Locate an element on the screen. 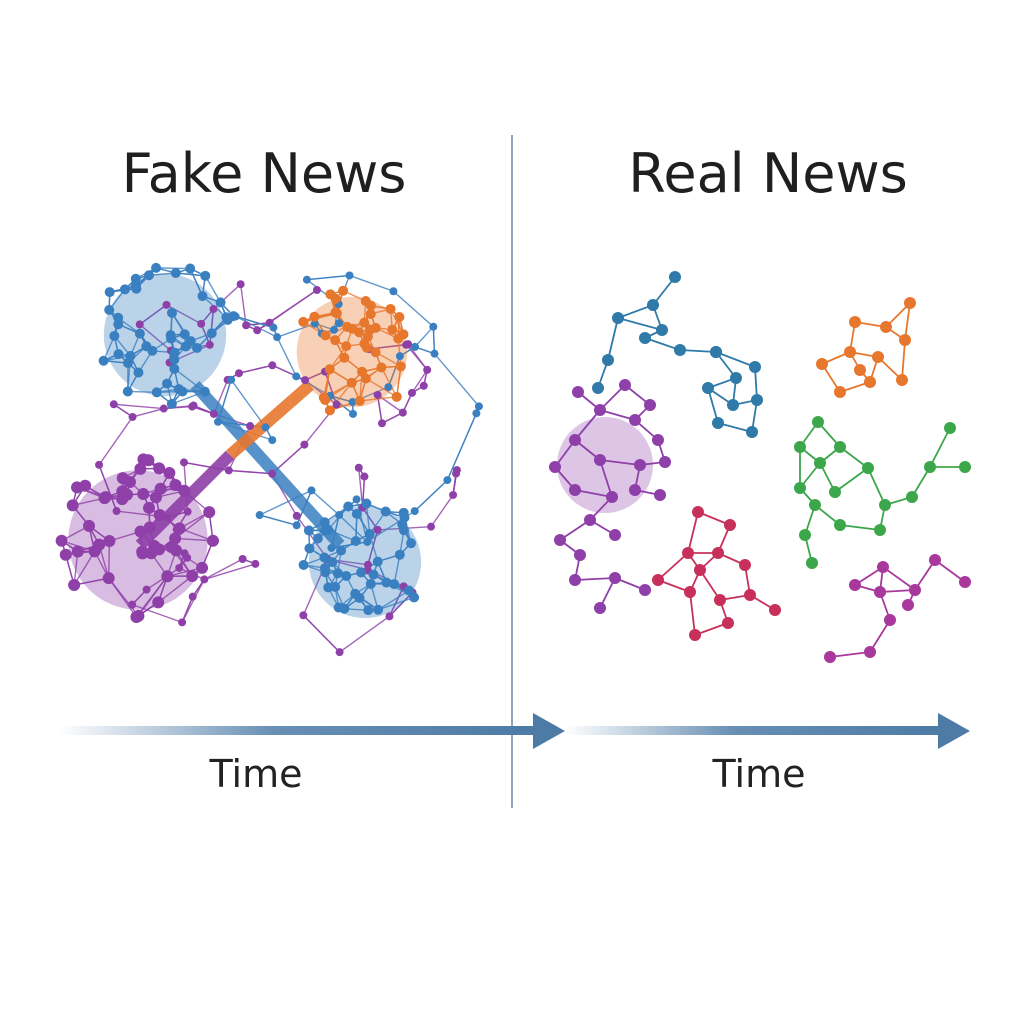  real-news-title: Real News is located at coordinates (768, 173).